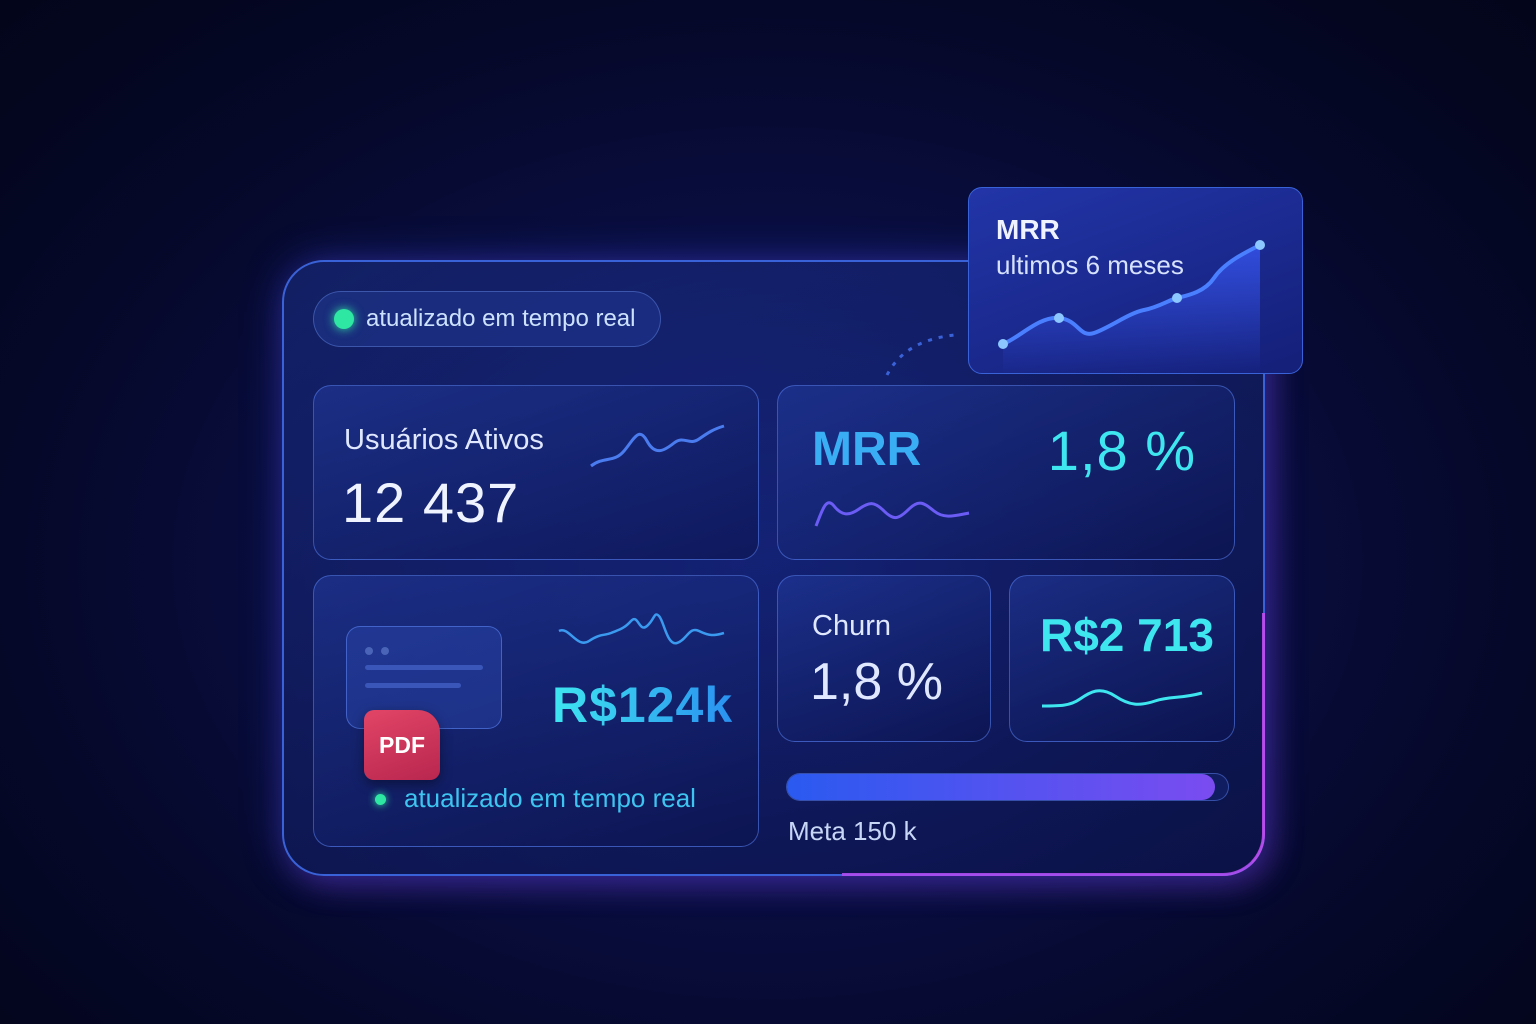 The image size is (1536, 1024). I want to click on mrr-card: MRR 1,8 %, so click(1006, 472).